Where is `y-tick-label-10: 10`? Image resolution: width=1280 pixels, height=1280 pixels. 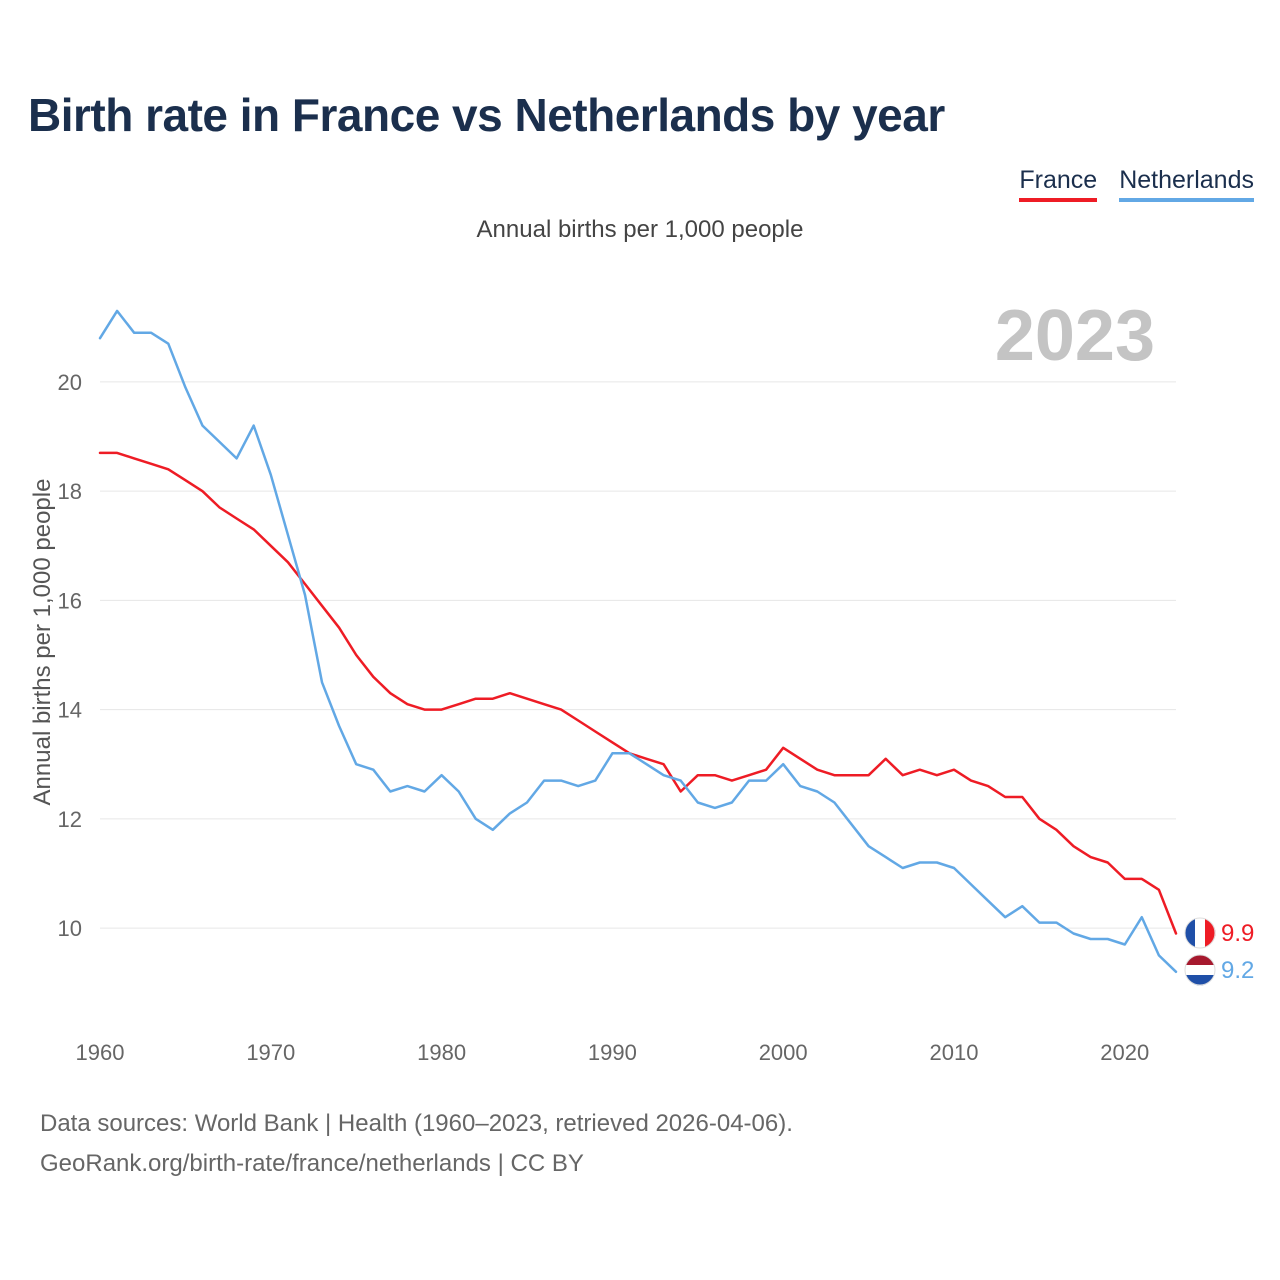
y-tick-label-10: 10 is located at coordinates (70, 928).